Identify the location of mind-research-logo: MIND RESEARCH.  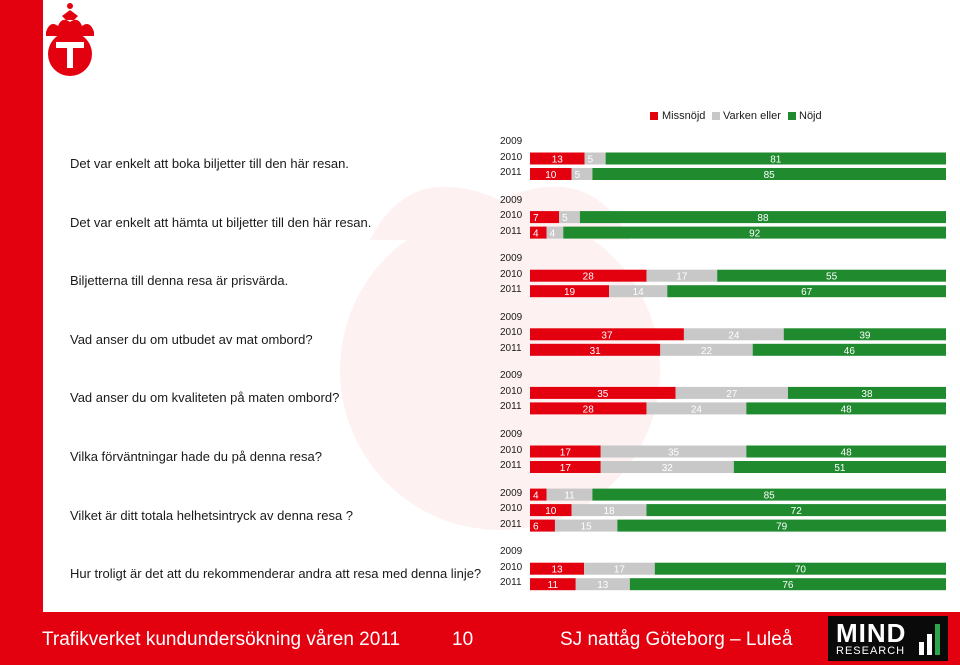
(888, 638).